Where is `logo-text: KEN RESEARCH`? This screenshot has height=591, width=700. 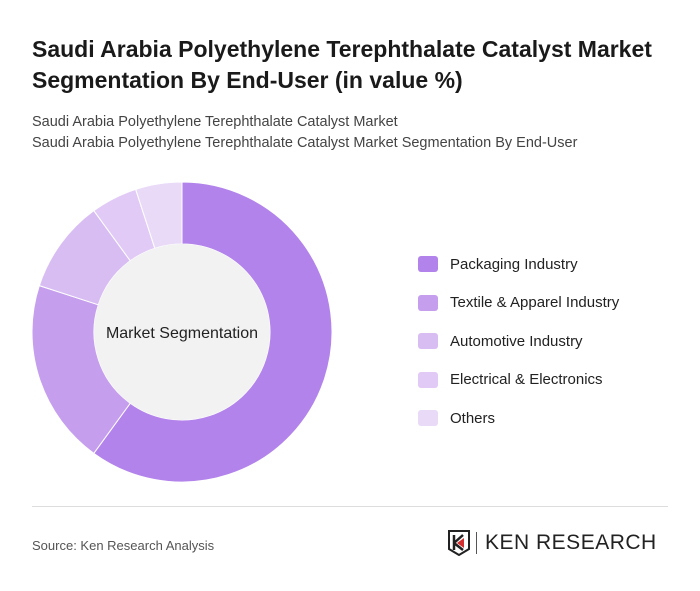
logo-text: KEN RESEARCH is located at coordinates (571, 542).